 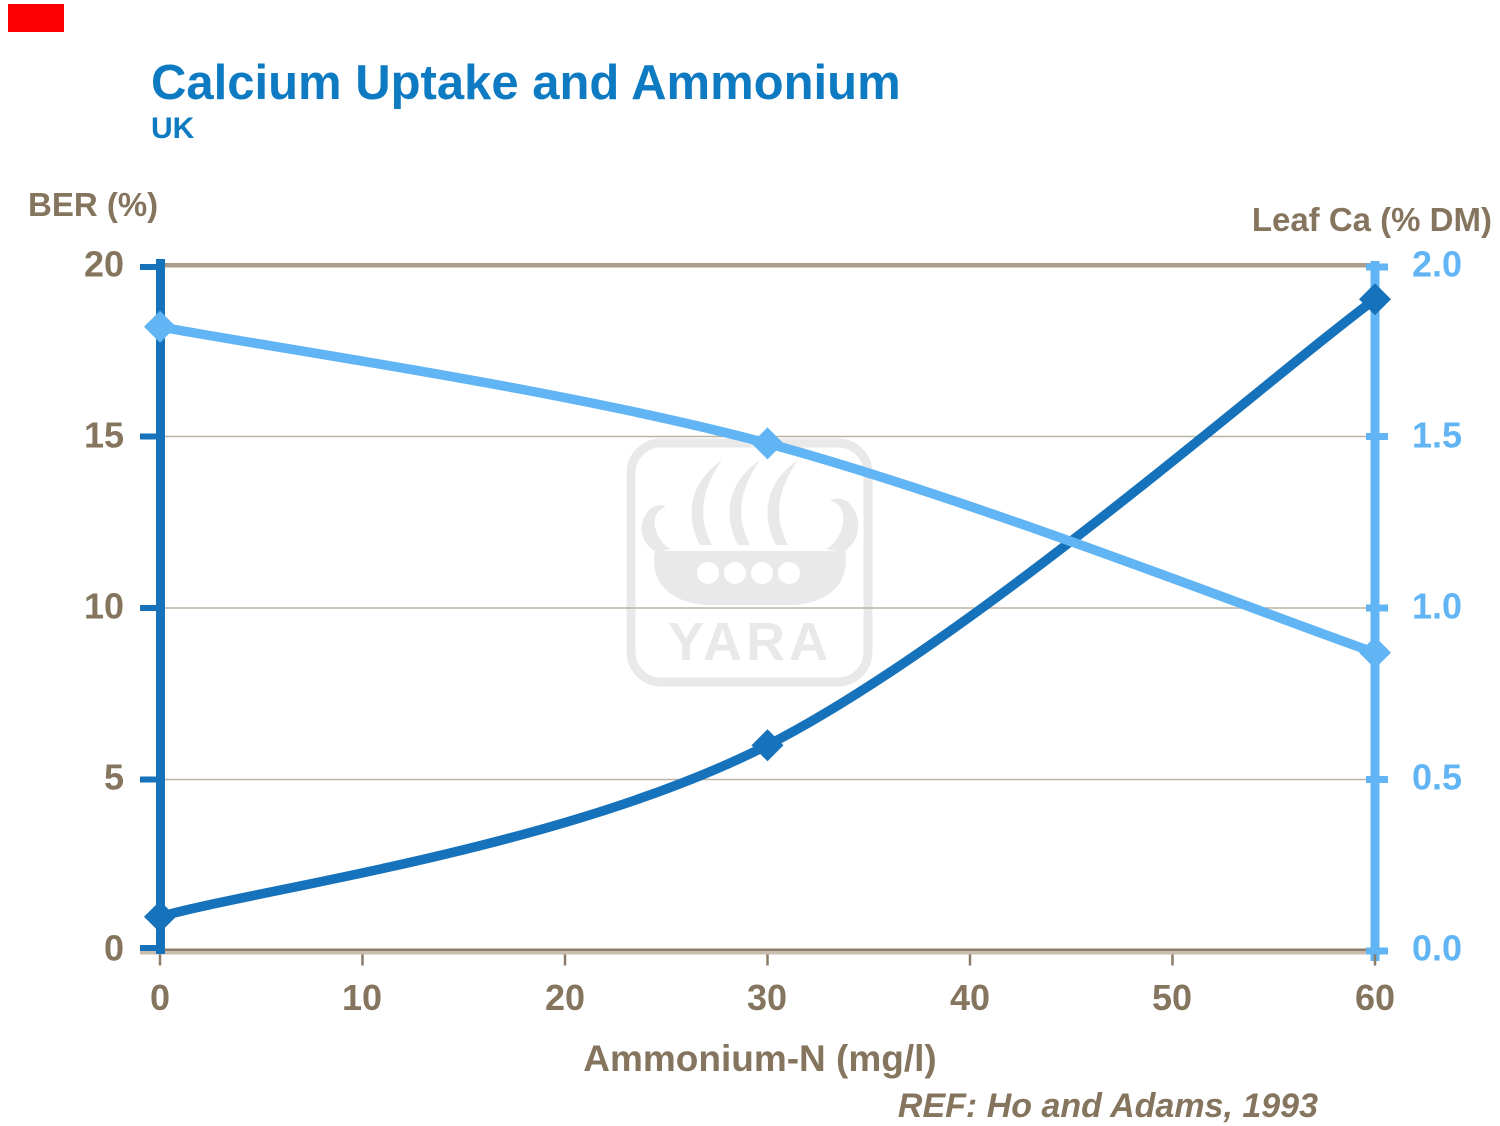 I want to click on right-axis-tick-label: 1.5, so click(x=1437, y=435).